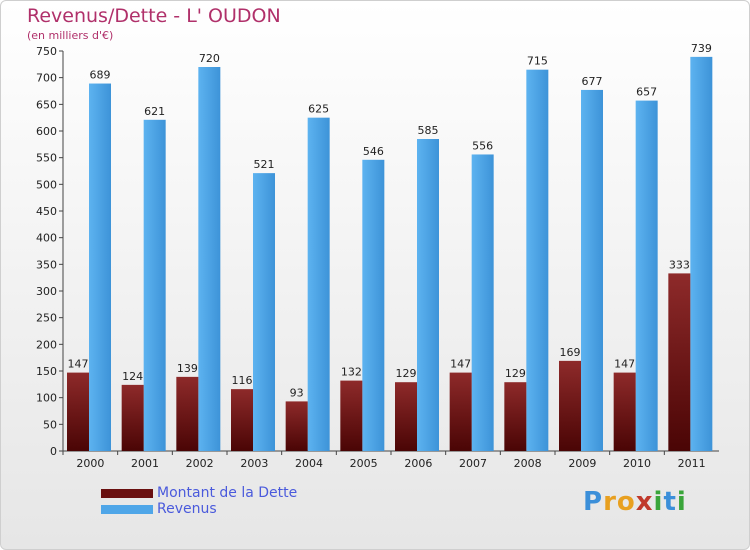 This screenshot has height=550, width=750. What do you see at coordinates (537, 61) in the screenshot?
I see `data-label-revenus: 715` at bounding box center [537, 61].